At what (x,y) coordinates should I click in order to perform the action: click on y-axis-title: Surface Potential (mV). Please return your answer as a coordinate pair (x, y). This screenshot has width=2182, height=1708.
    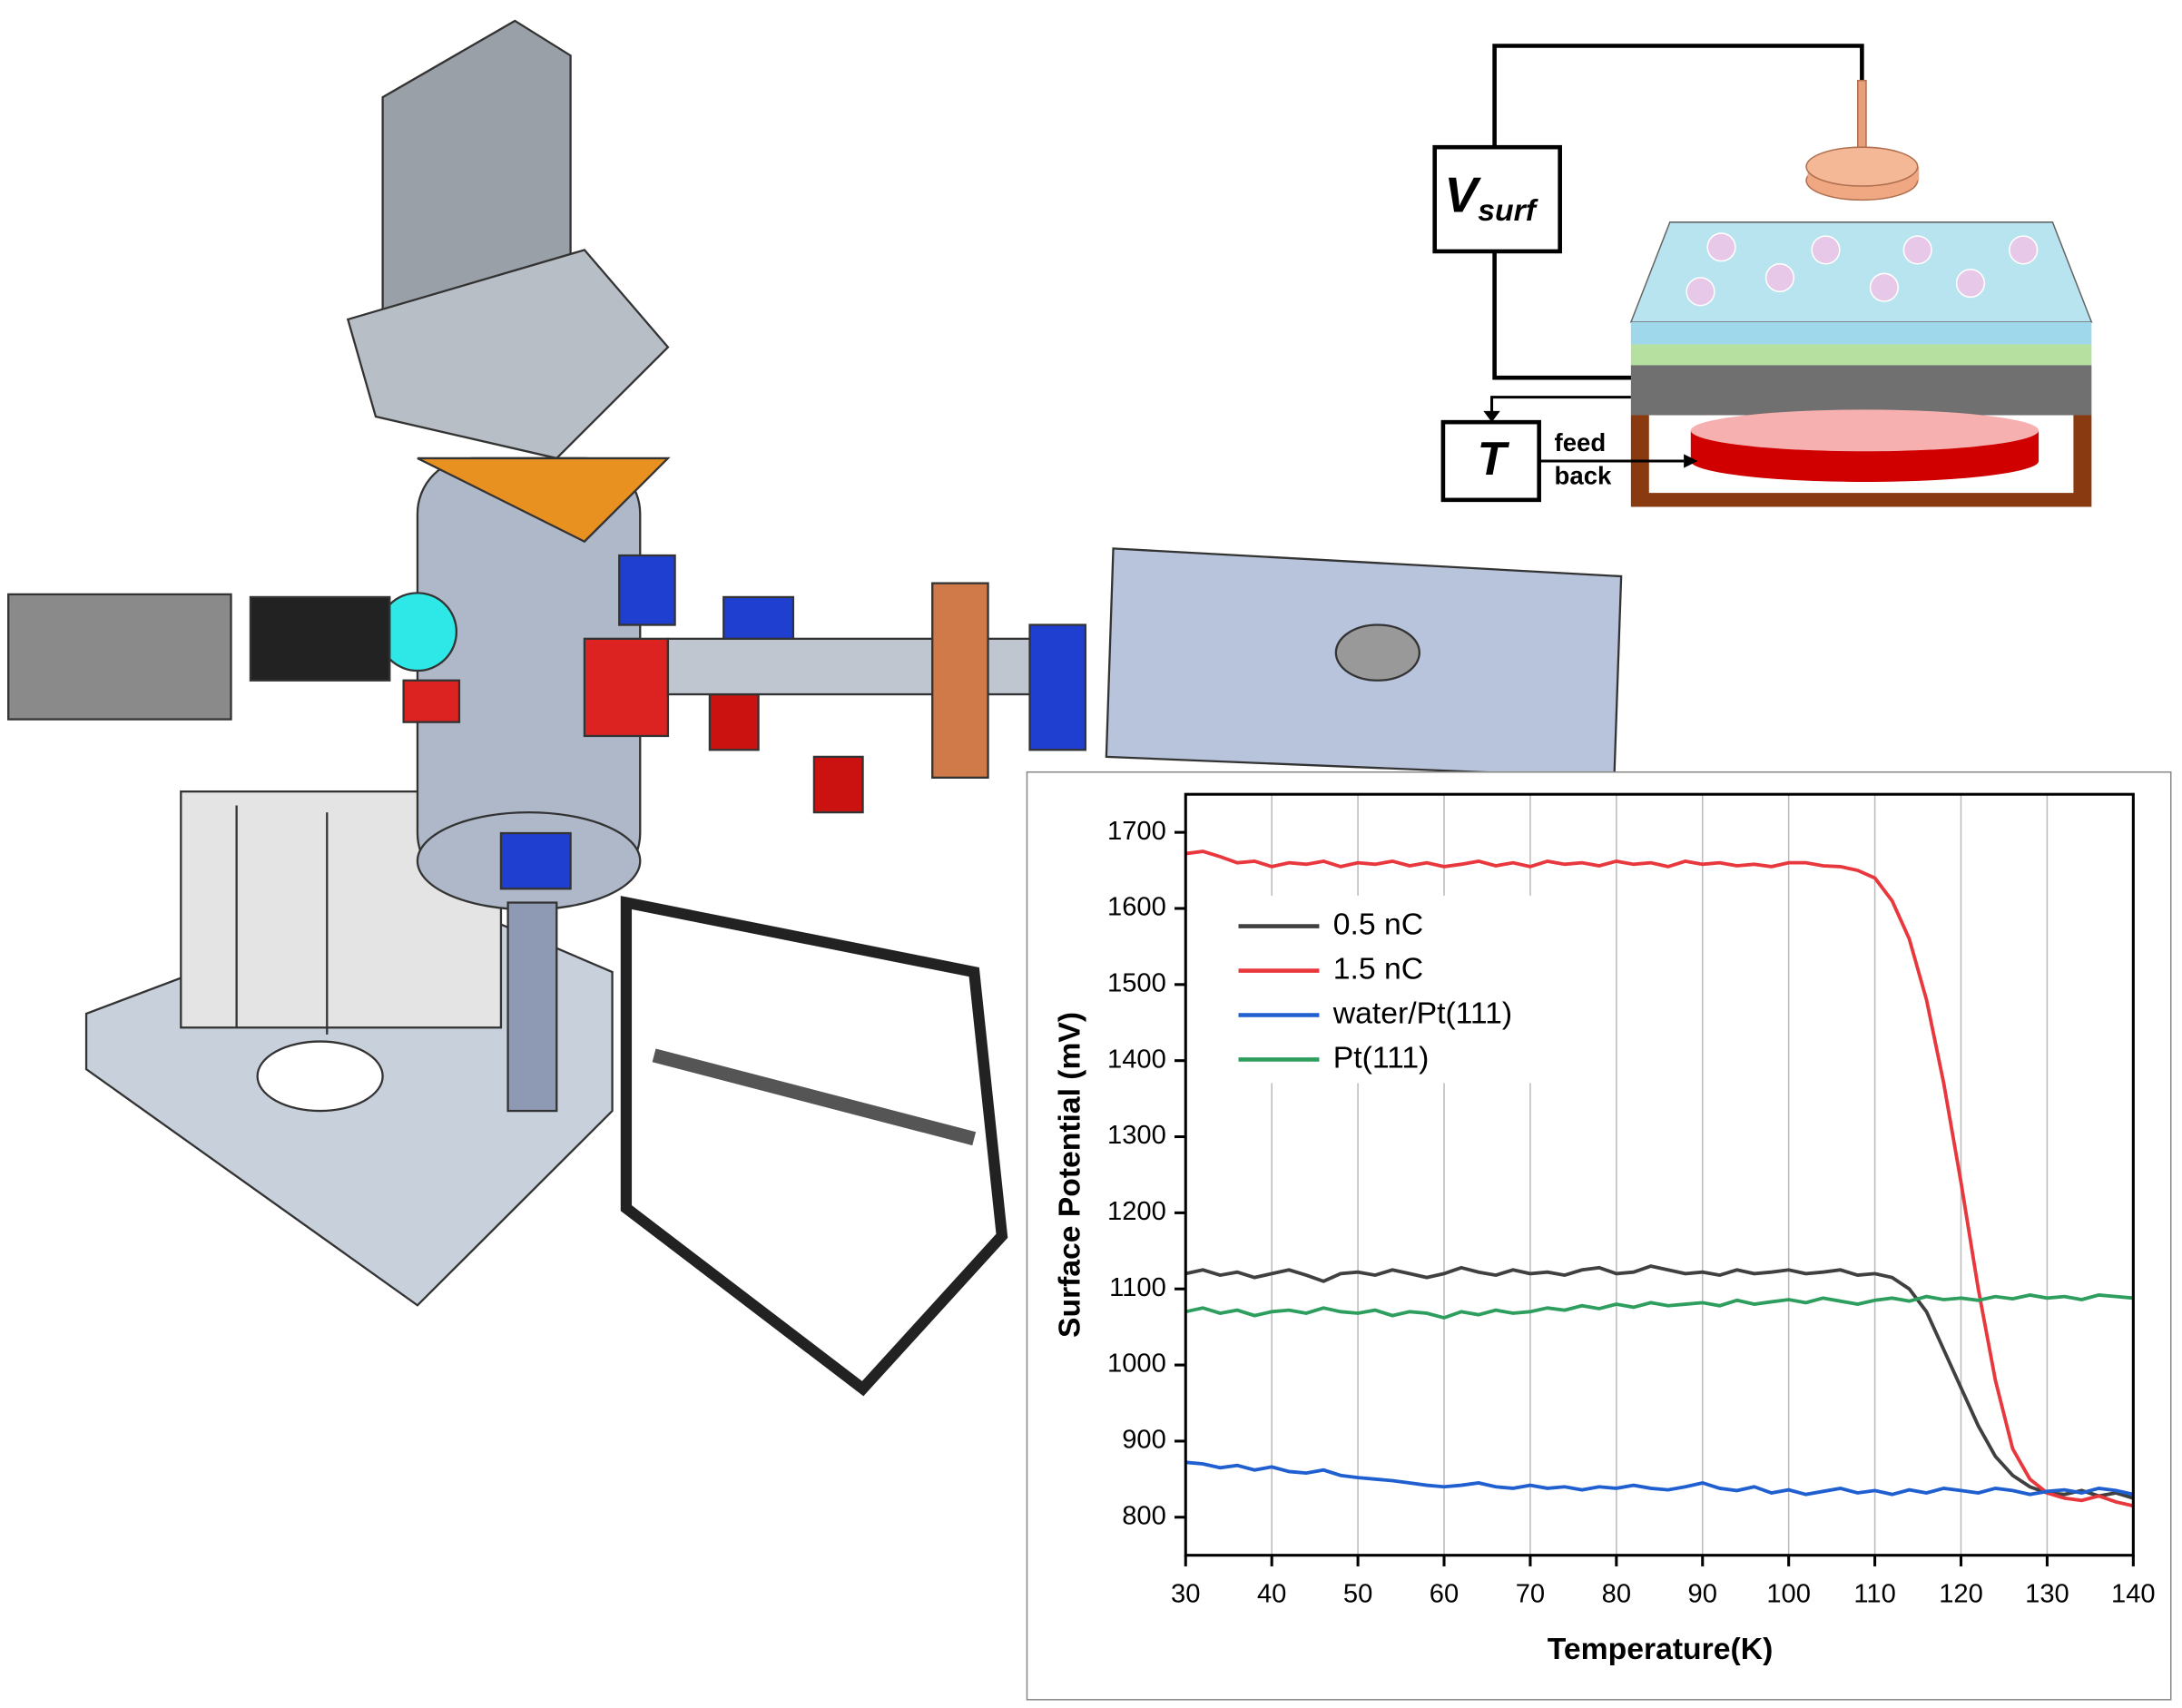
    Looking at the image, I should click on (1069, 1175).